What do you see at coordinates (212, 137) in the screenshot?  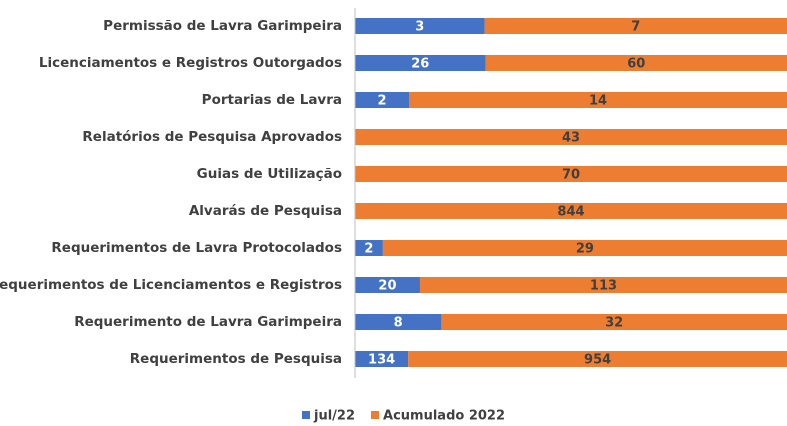 I see `category-label: Relatórios de Pesquisa Aprovados` at bounding box center [212, 137].